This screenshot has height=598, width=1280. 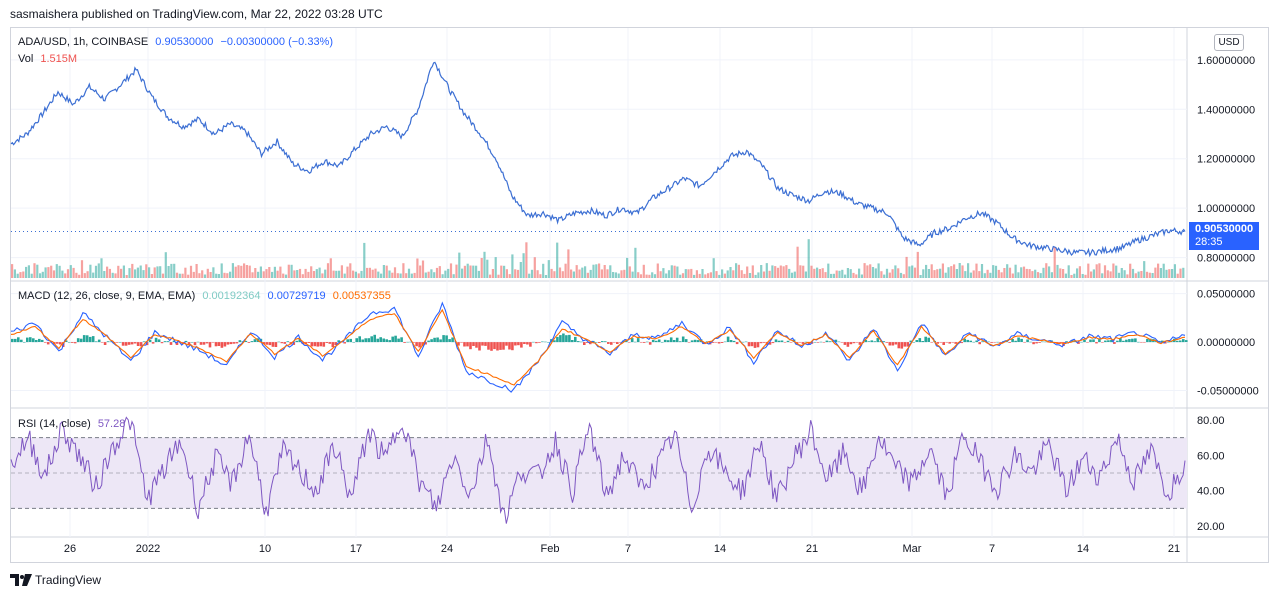 What do you see at coordinates (720, 549) in the screenshot?
I see `time-tick-label: 14` at bounding box center [720, 549].